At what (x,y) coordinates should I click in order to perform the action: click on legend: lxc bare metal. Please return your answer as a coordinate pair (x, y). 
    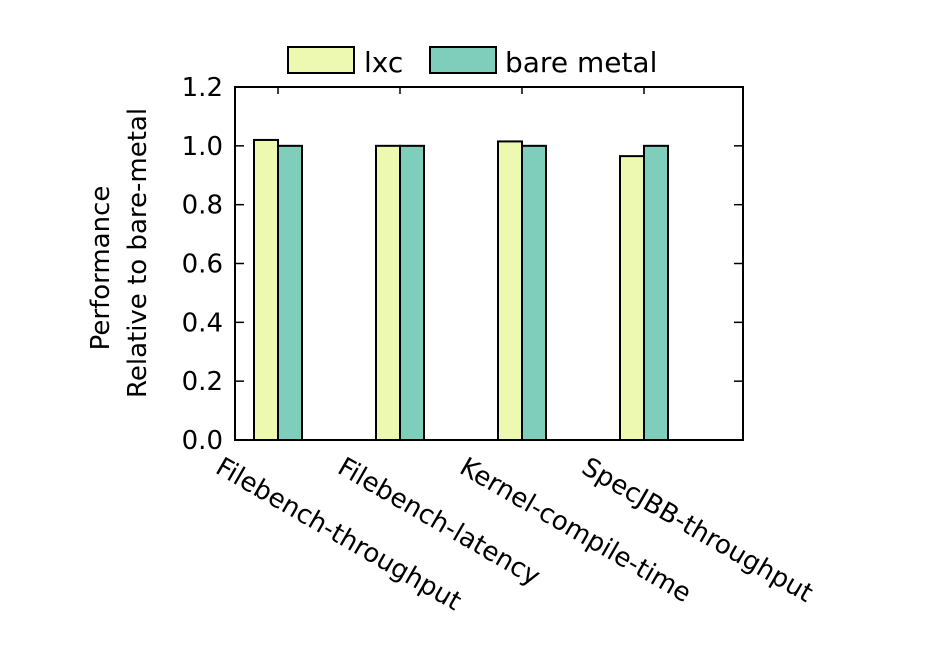
    Looking at the image, I should click on (472, 62).